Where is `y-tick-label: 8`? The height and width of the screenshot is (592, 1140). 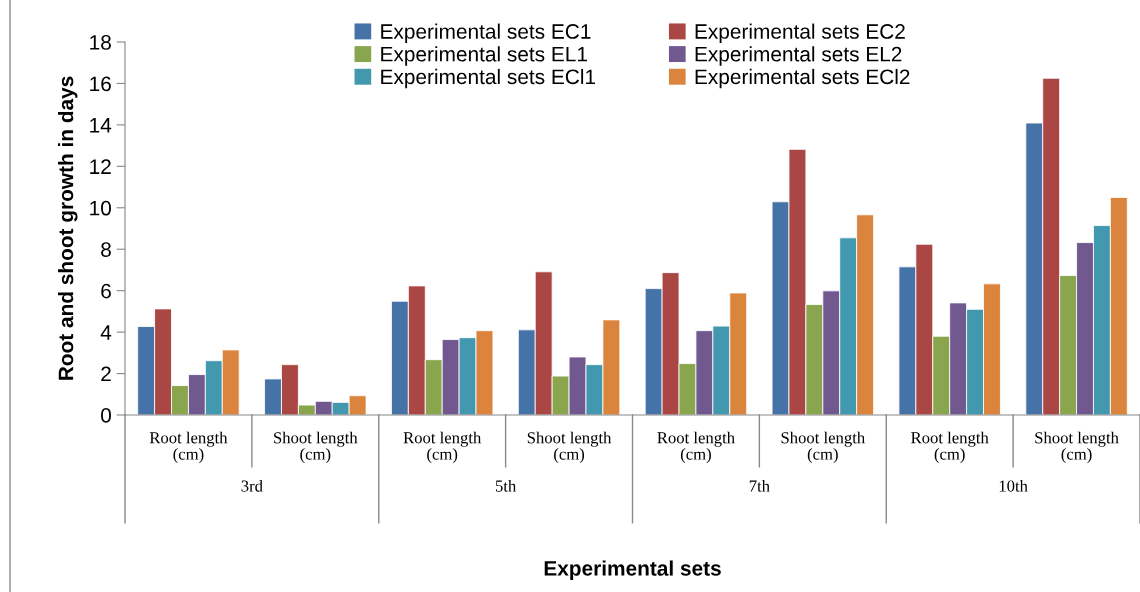
y-tick-label: 8 is located at coordinates (106, 249).